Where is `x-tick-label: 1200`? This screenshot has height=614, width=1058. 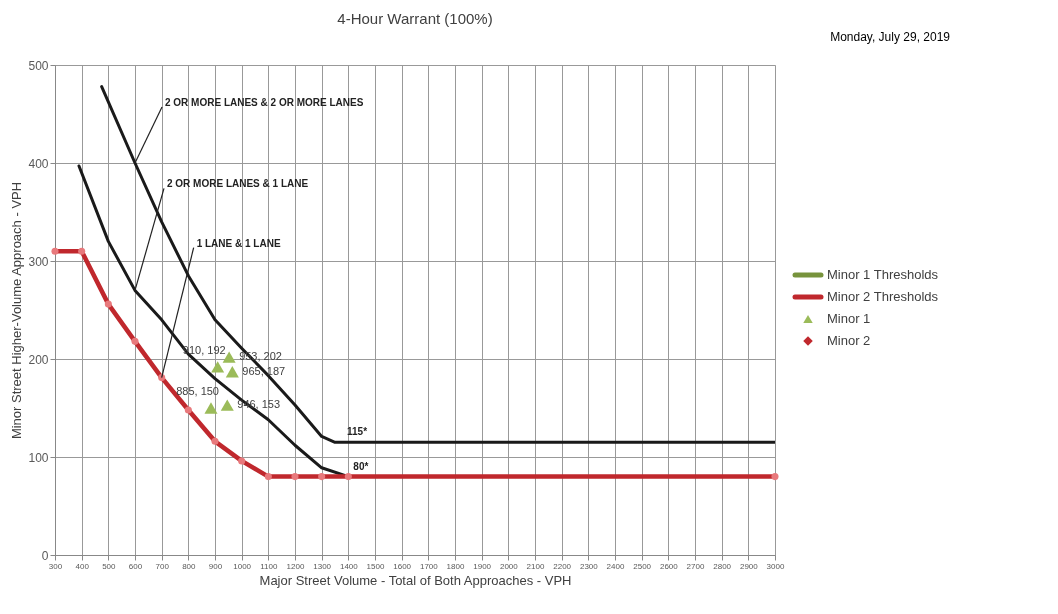
x-tick-label: 1200 is located at coordinates (295, 566).